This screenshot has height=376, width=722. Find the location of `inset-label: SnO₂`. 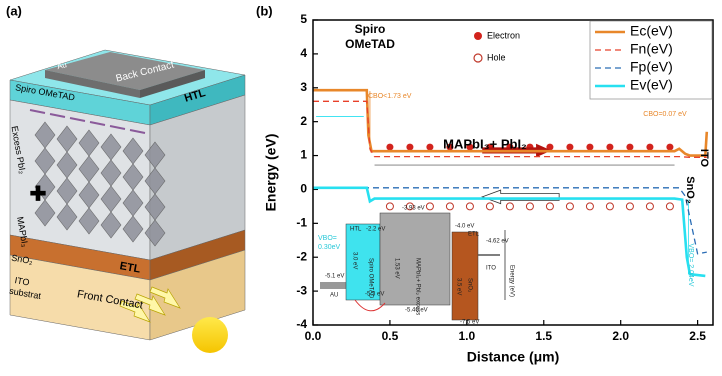

inset-label: SnO₂ is located at coordinates (469, 285).